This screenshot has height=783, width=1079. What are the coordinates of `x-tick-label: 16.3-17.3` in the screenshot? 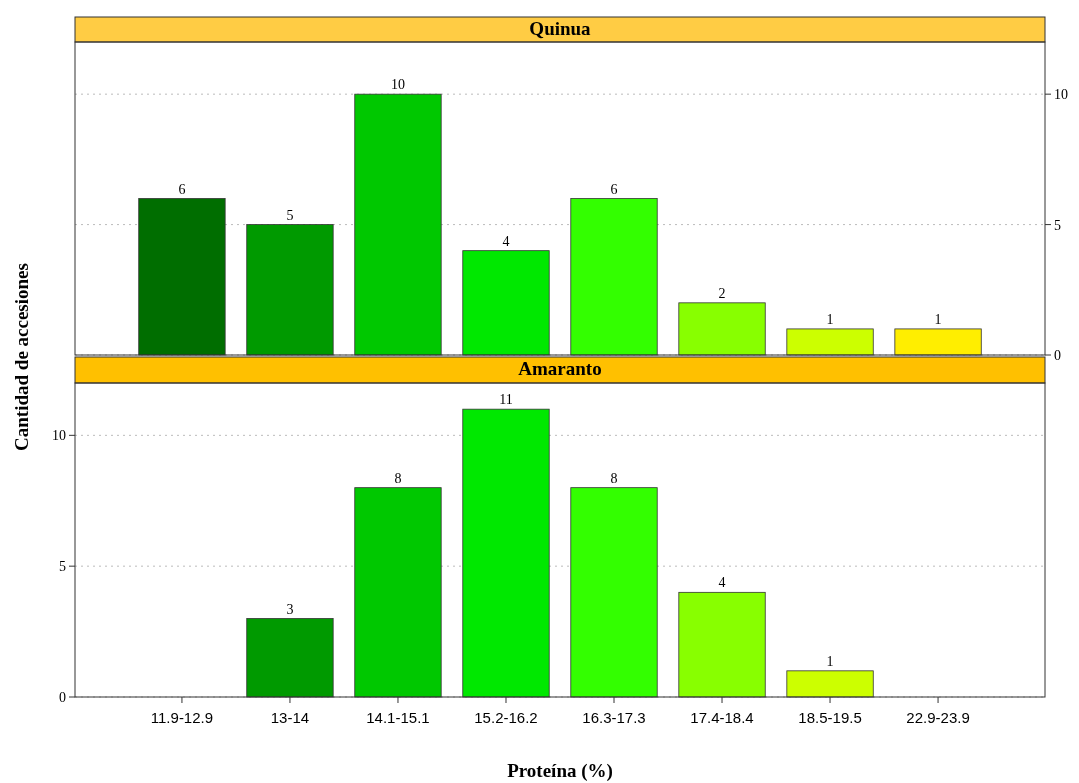 It's located at (614, 717).